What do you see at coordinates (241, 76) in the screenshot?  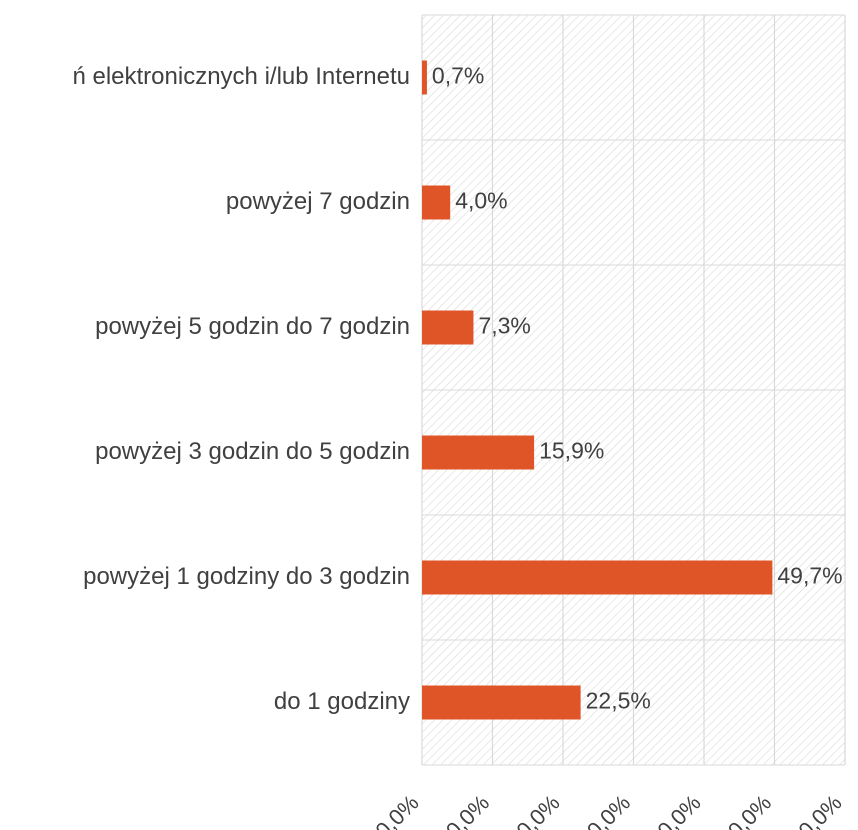 I see `category-label: ń elektronicznych i/lub Internetu` at bounding box center [241, 76].